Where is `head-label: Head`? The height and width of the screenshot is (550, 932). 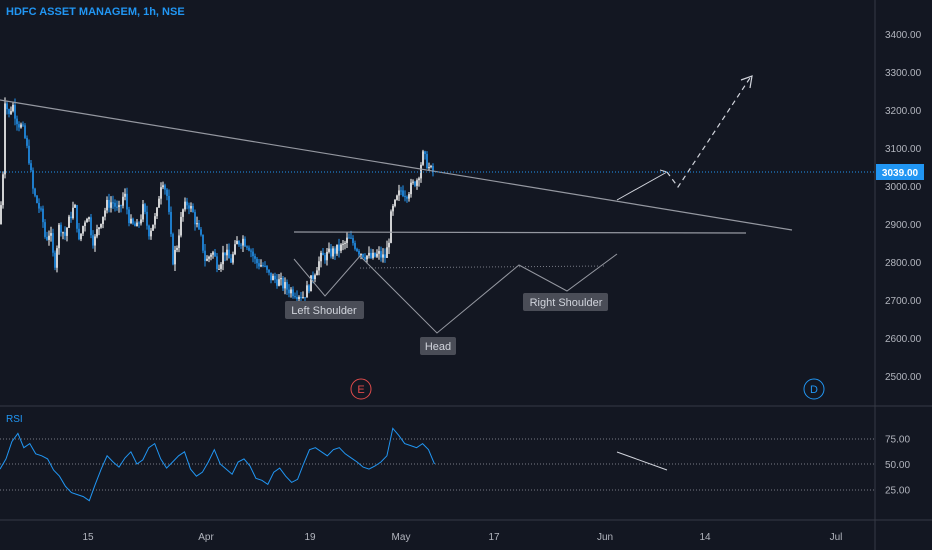 head-label: Head is located at coordinates (438, 346).